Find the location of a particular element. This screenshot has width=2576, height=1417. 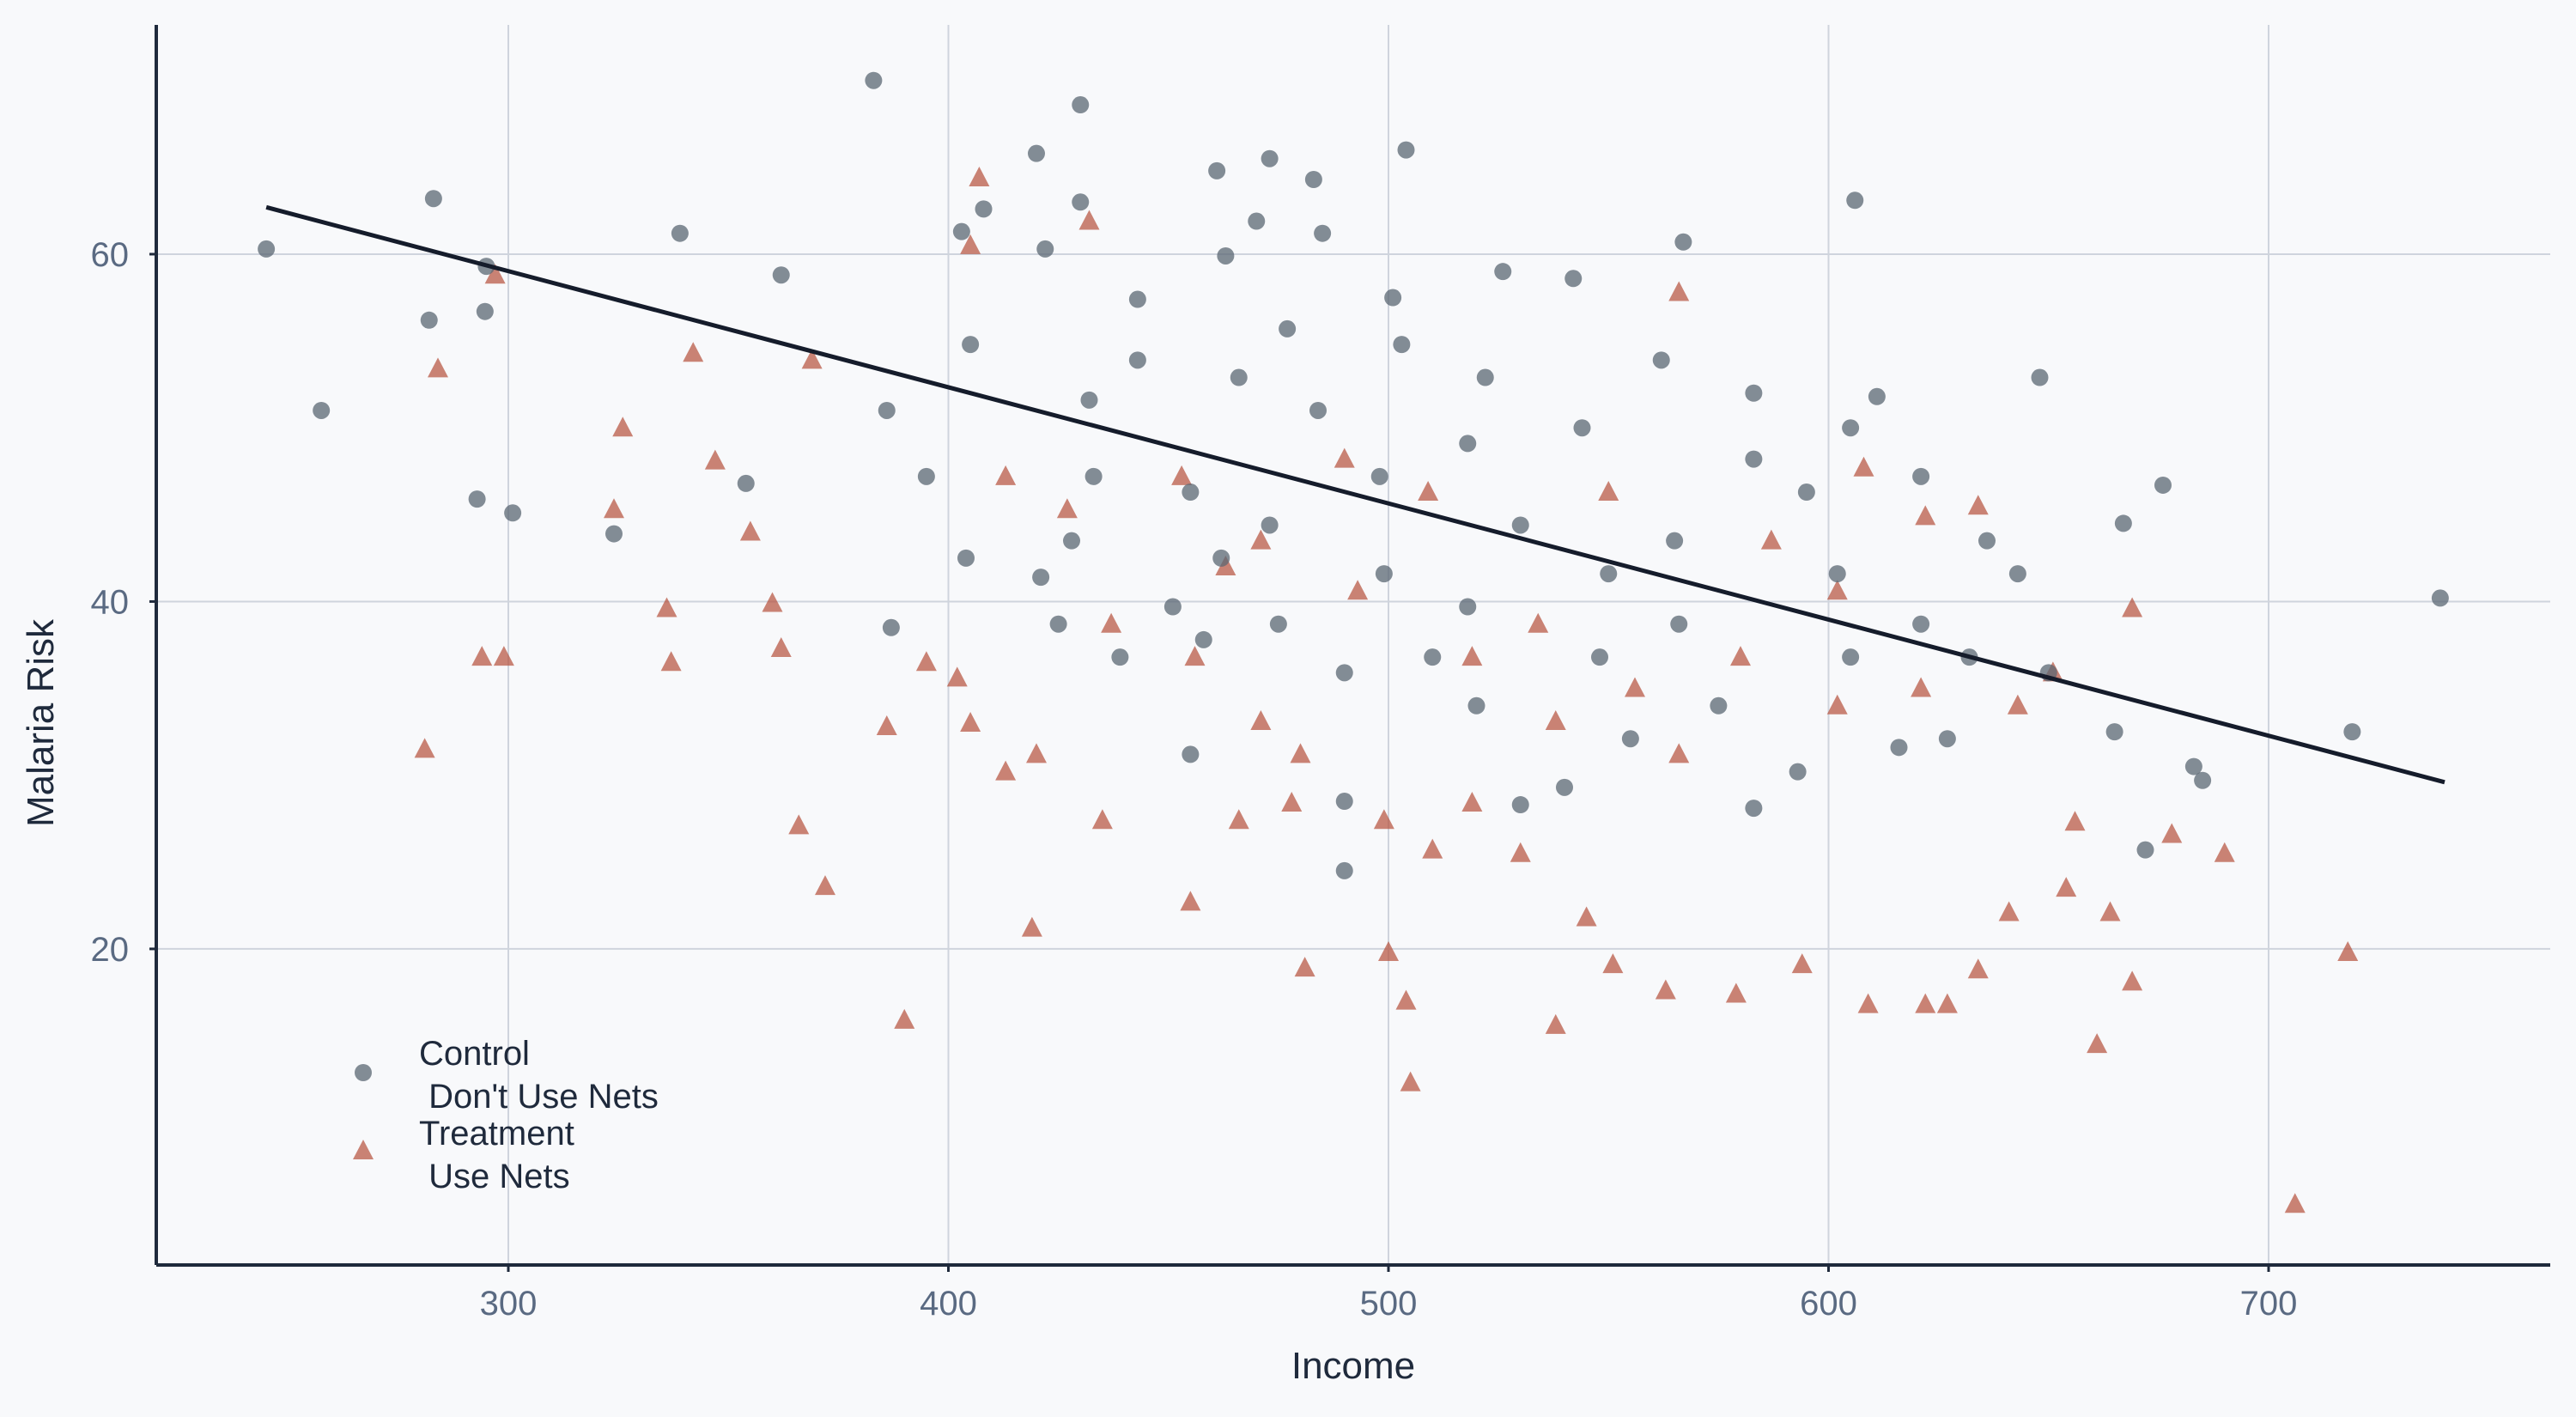

legend-treatment-label-1: Treatment is located at coordinates (497, 1133).